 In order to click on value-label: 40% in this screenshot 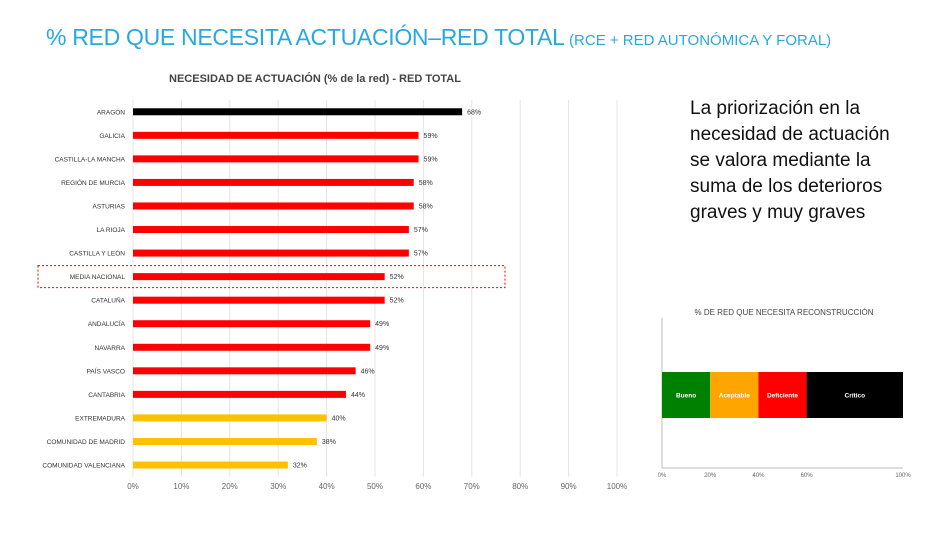, I will do `click(339, 418)`.